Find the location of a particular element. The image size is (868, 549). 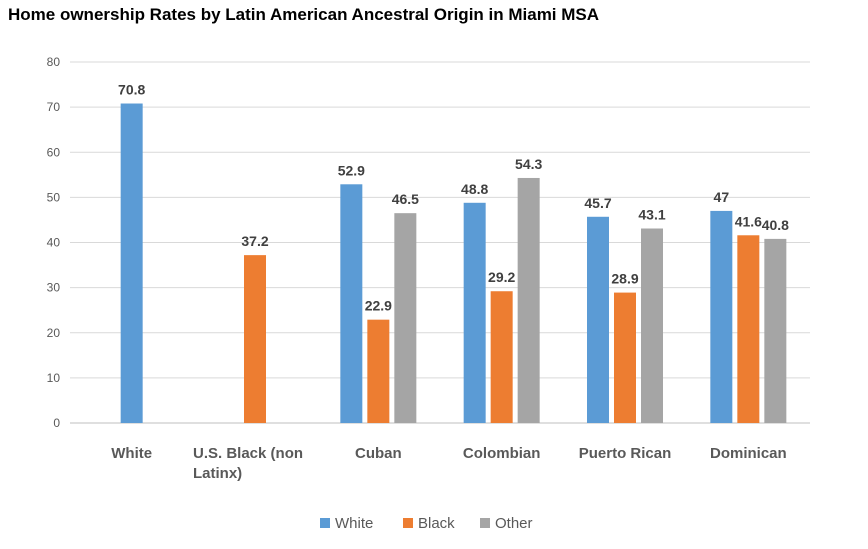

category-label: Puerto Rican is located at coordinates (625, 453).